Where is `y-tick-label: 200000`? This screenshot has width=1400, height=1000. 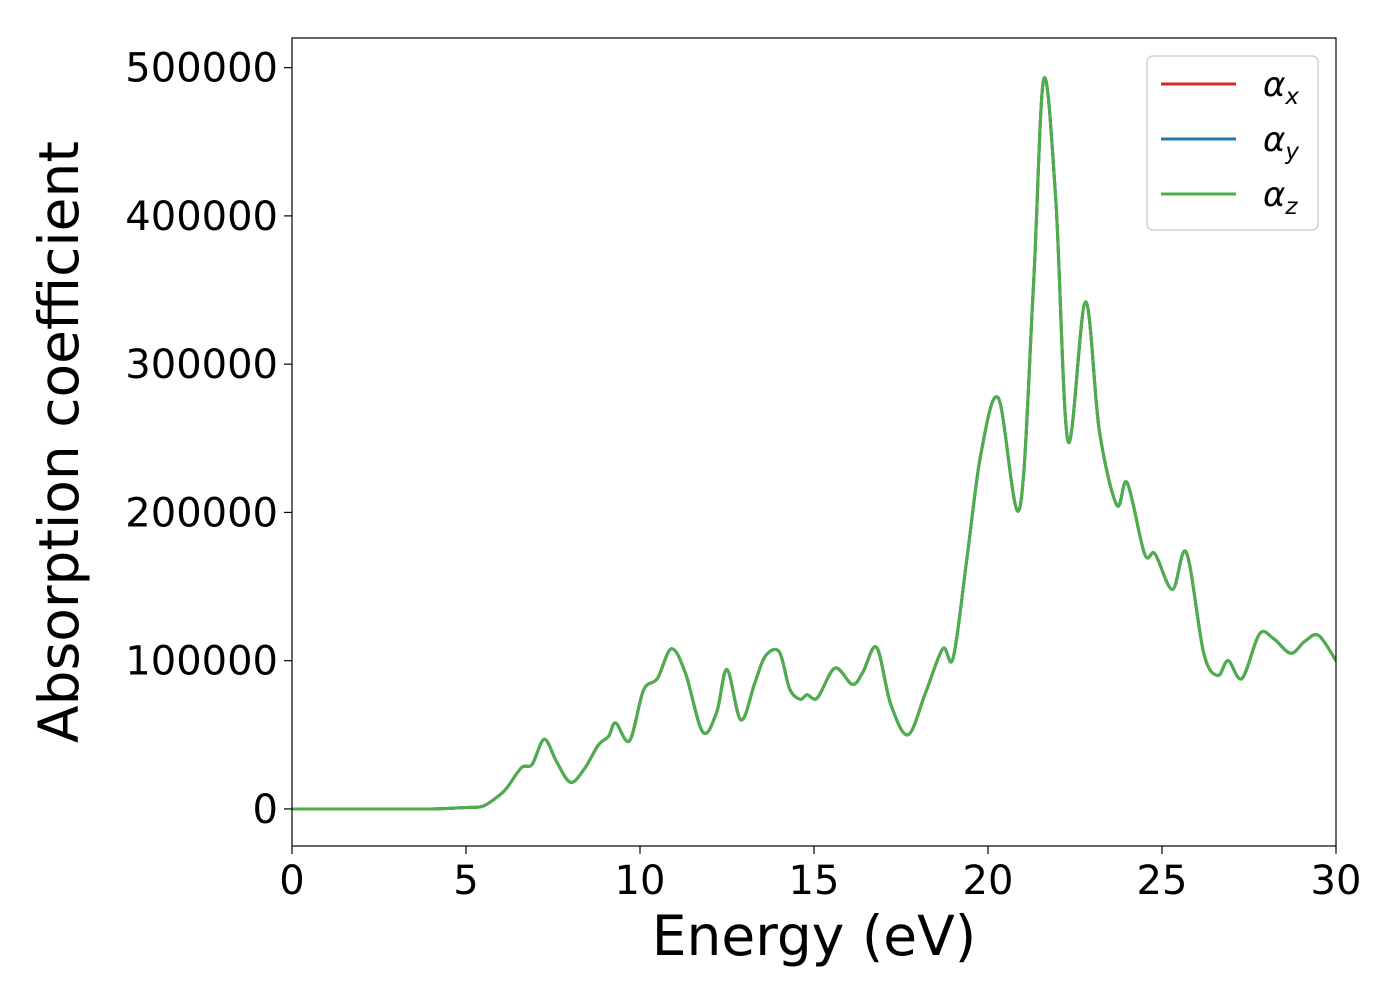
y-tick-label: 200000 is located at coordinates (201, 513).